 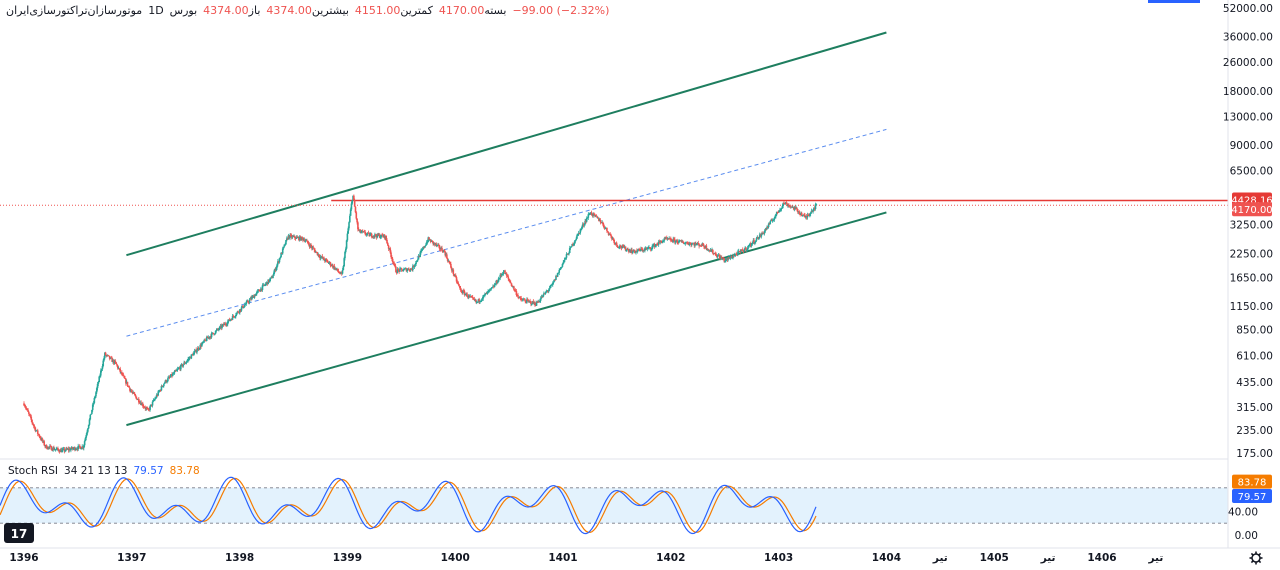 What do you see at coordinates (156, 10) in the screenshot?
I see `interval-label: 1D` at bounding box center [156, 10].